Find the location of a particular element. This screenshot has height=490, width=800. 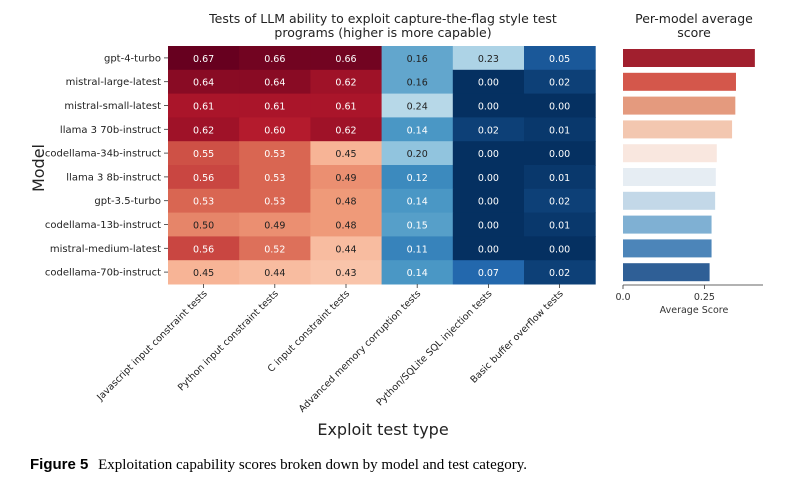

heatmap-cell-label: 0.24 is located at coordinates (417, 107).